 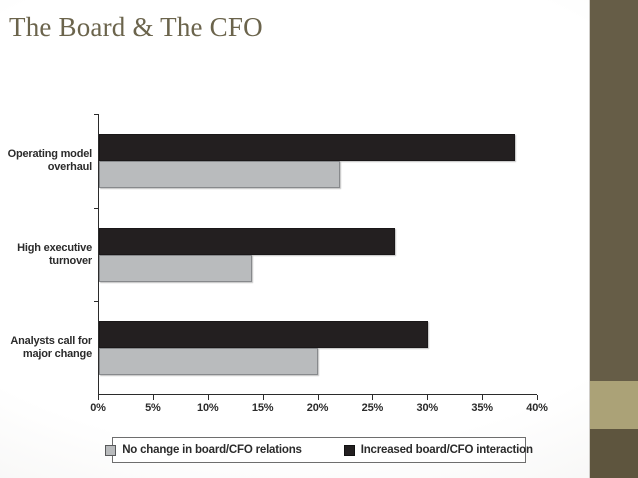 What do you see at coordinates (57, 354) in the screenshot?
I see `category-label-line: major change` at bounding box center [57, 354].